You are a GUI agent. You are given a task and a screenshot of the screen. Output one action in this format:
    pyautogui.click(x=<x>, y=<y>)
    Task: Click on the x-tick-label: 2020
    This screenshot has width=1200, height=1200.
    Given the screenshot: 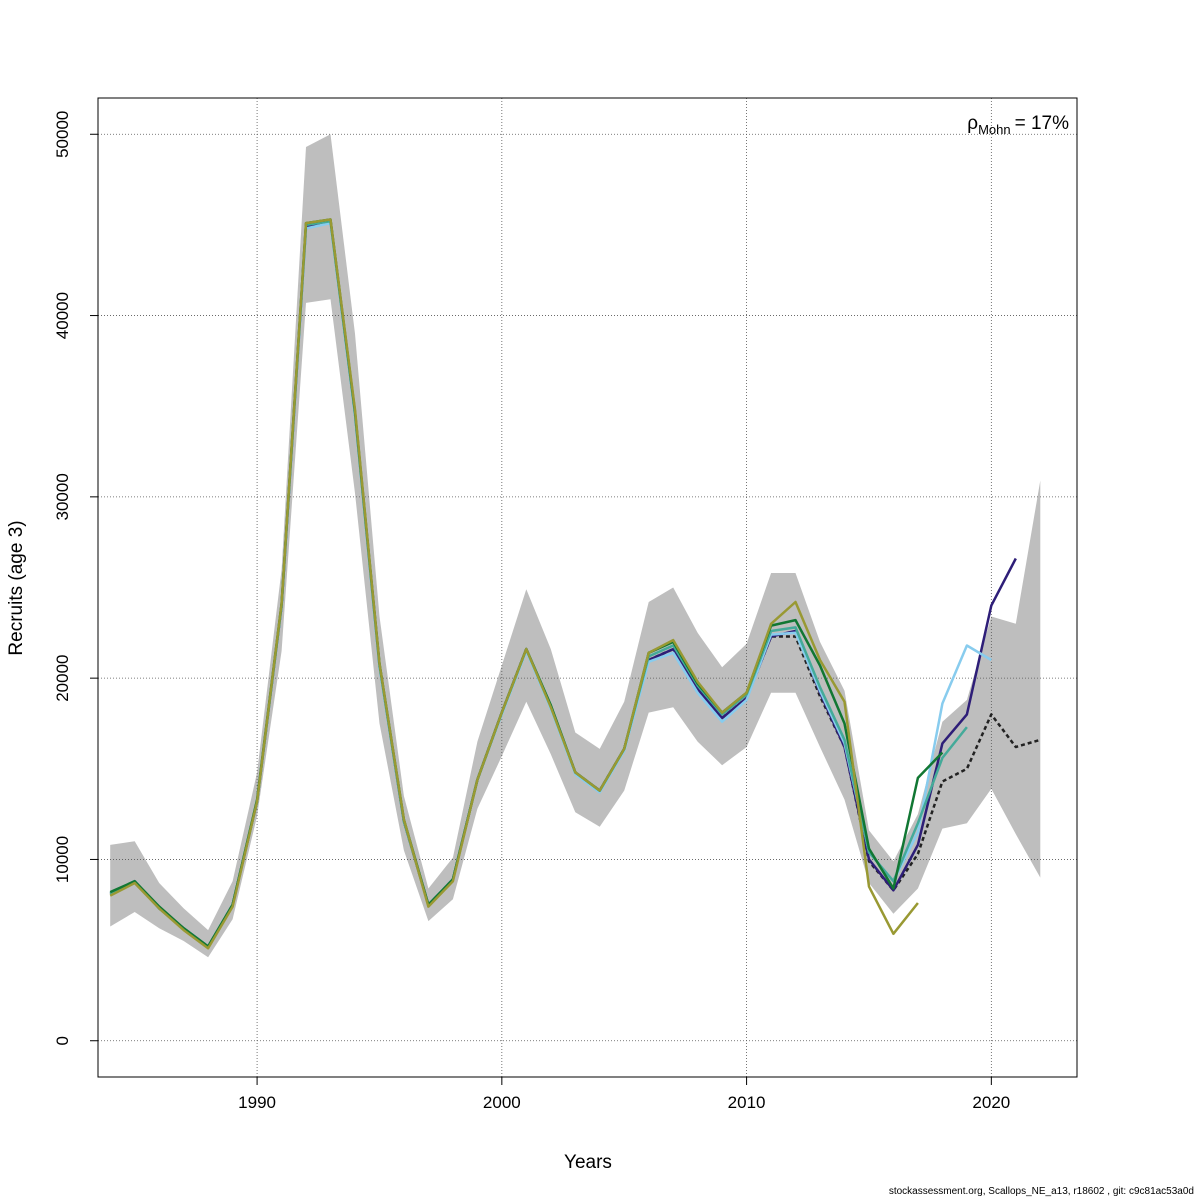 What is the action you would take?
    pyautogui.click(x=991, y=1102)
    